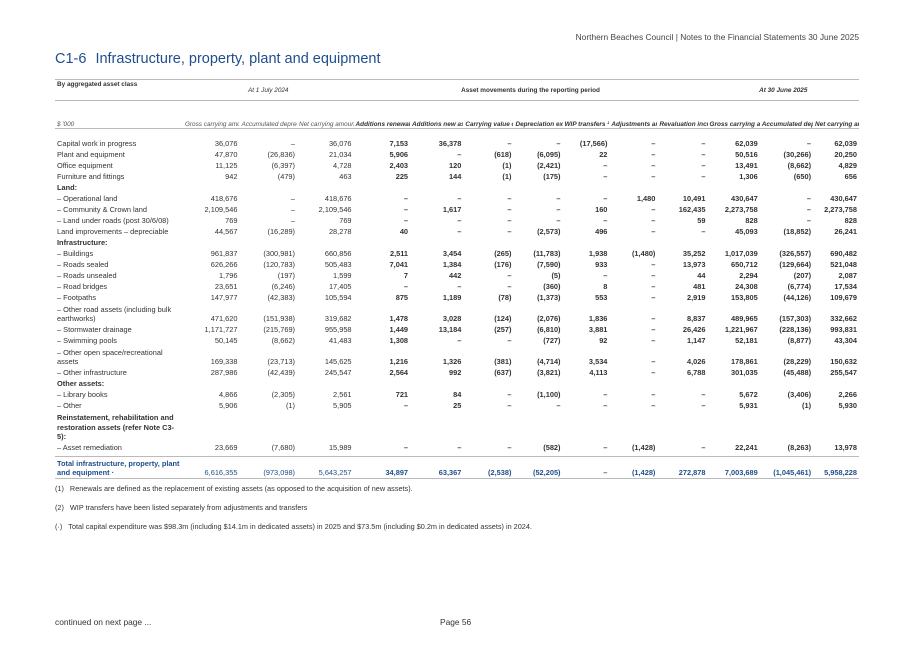  What do you see at coordinates (549, 231) in the screenshot?
I see `cell: (2,573)` at bounding box center [549, 231].